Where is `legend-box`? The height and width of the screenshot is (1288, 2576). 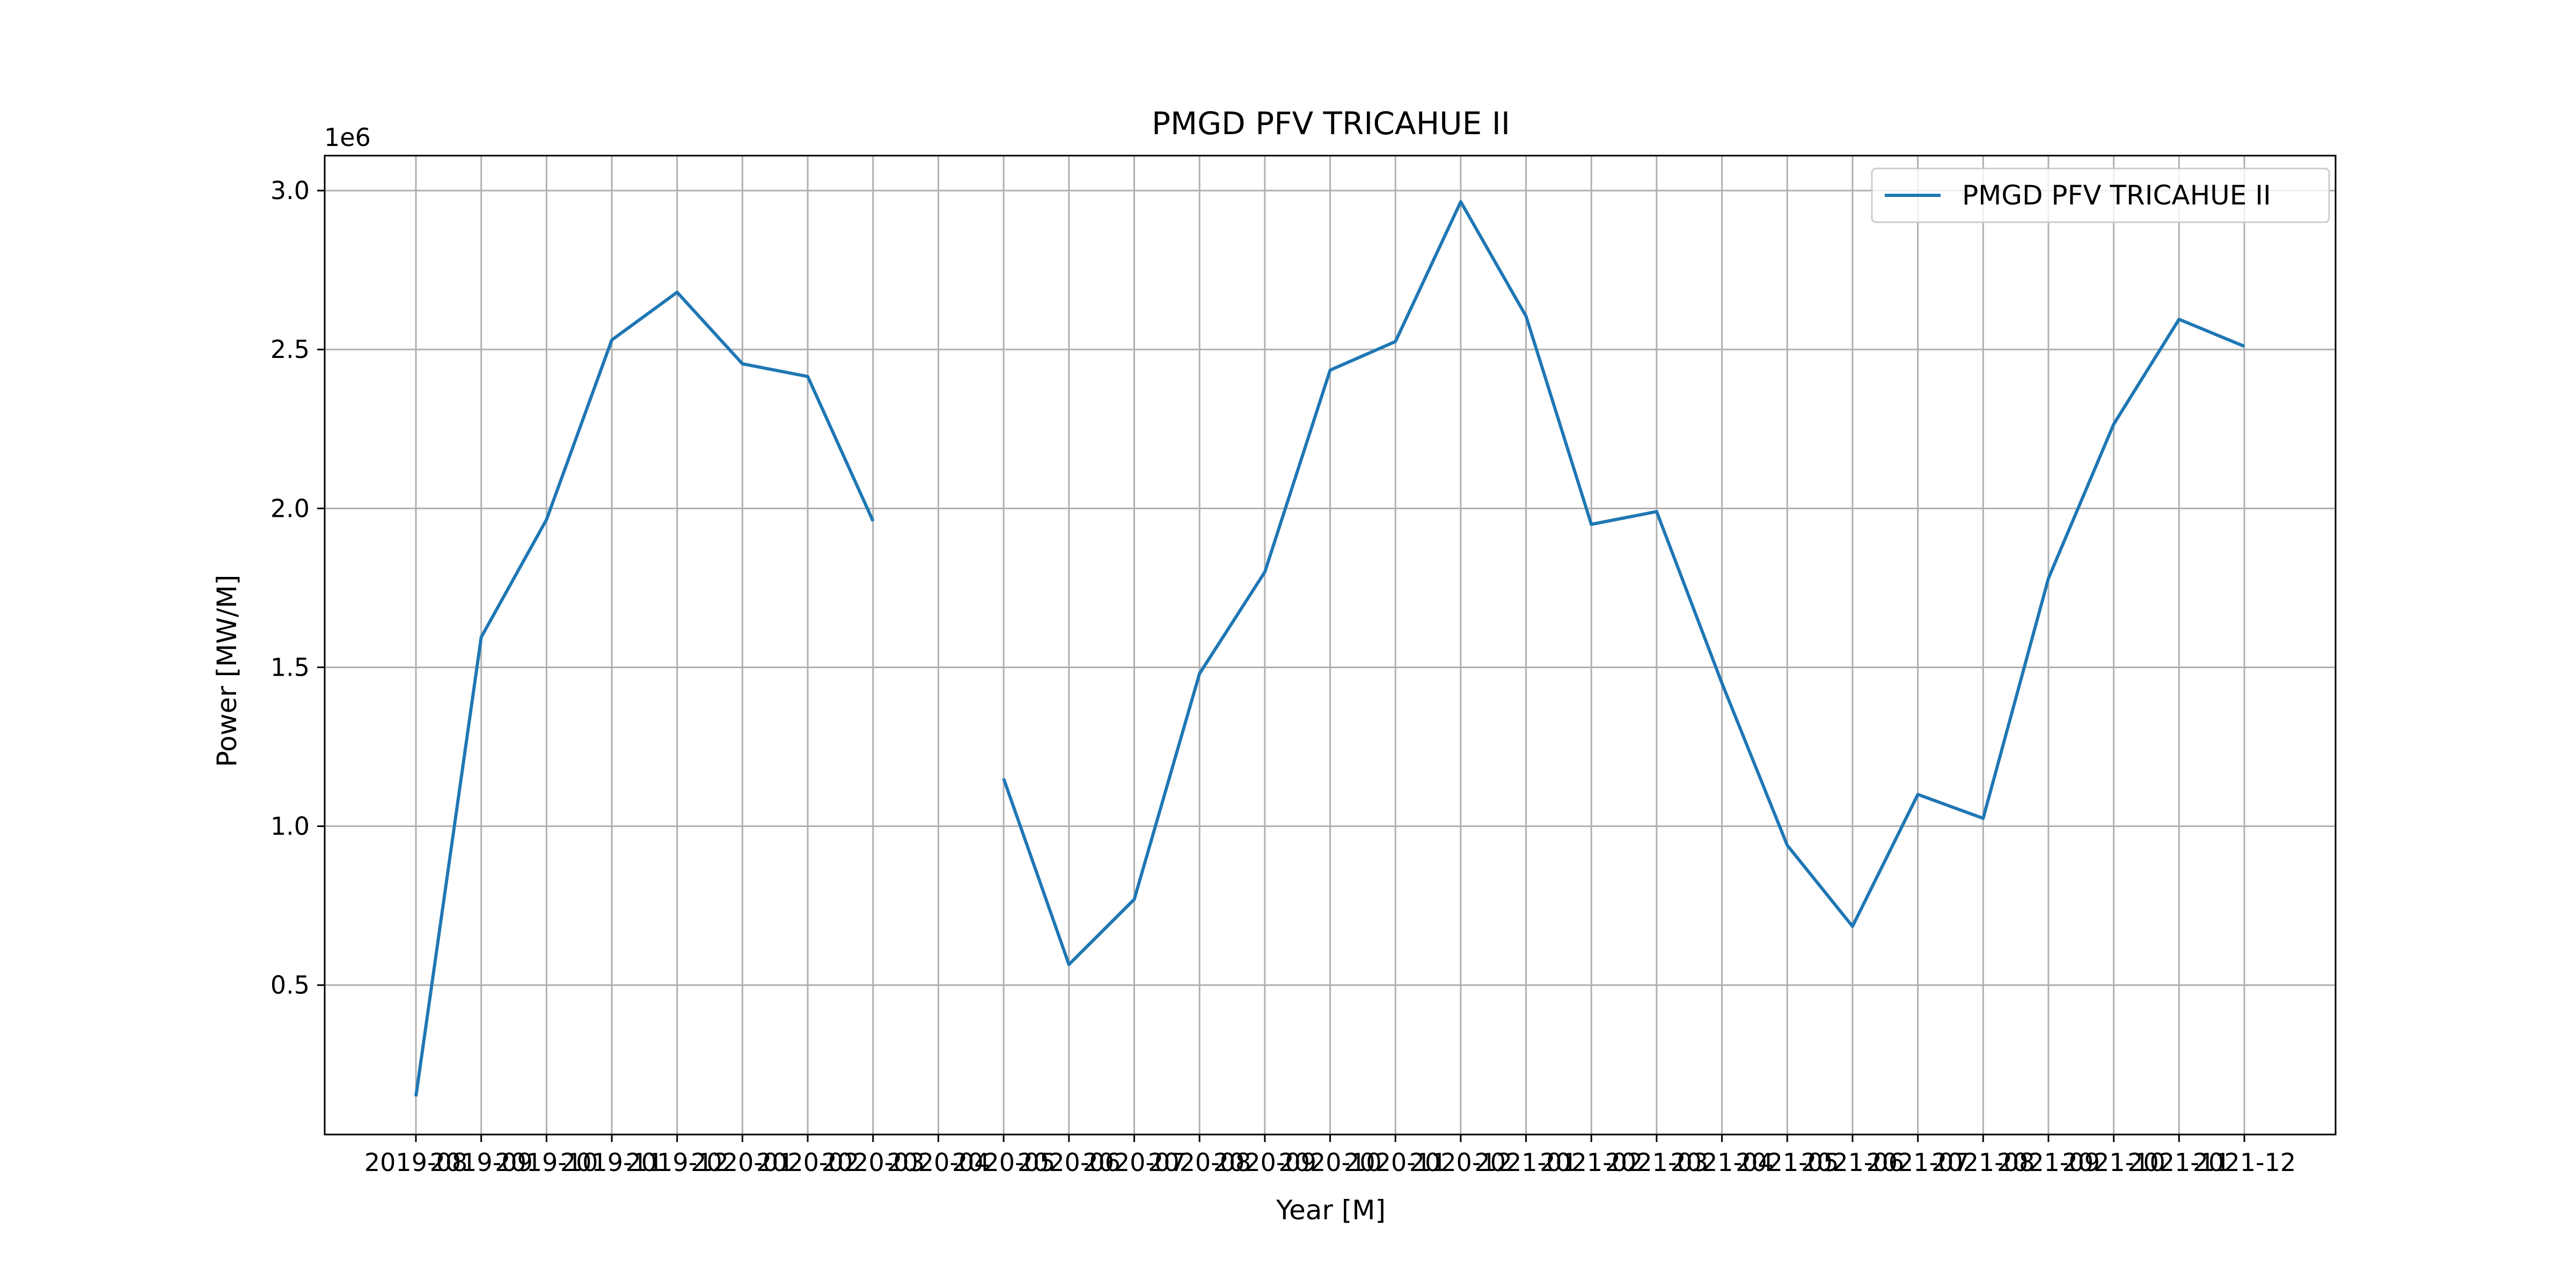 legend-box is located at coordinates (2100, 195).